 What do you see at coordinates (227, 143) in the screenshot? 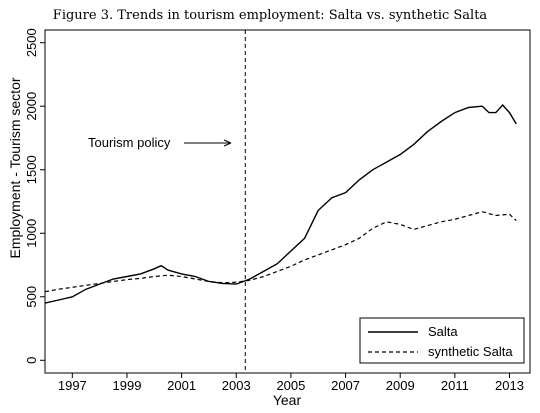
I see `annotation-arrowhead` at bounding box center [227, 143].